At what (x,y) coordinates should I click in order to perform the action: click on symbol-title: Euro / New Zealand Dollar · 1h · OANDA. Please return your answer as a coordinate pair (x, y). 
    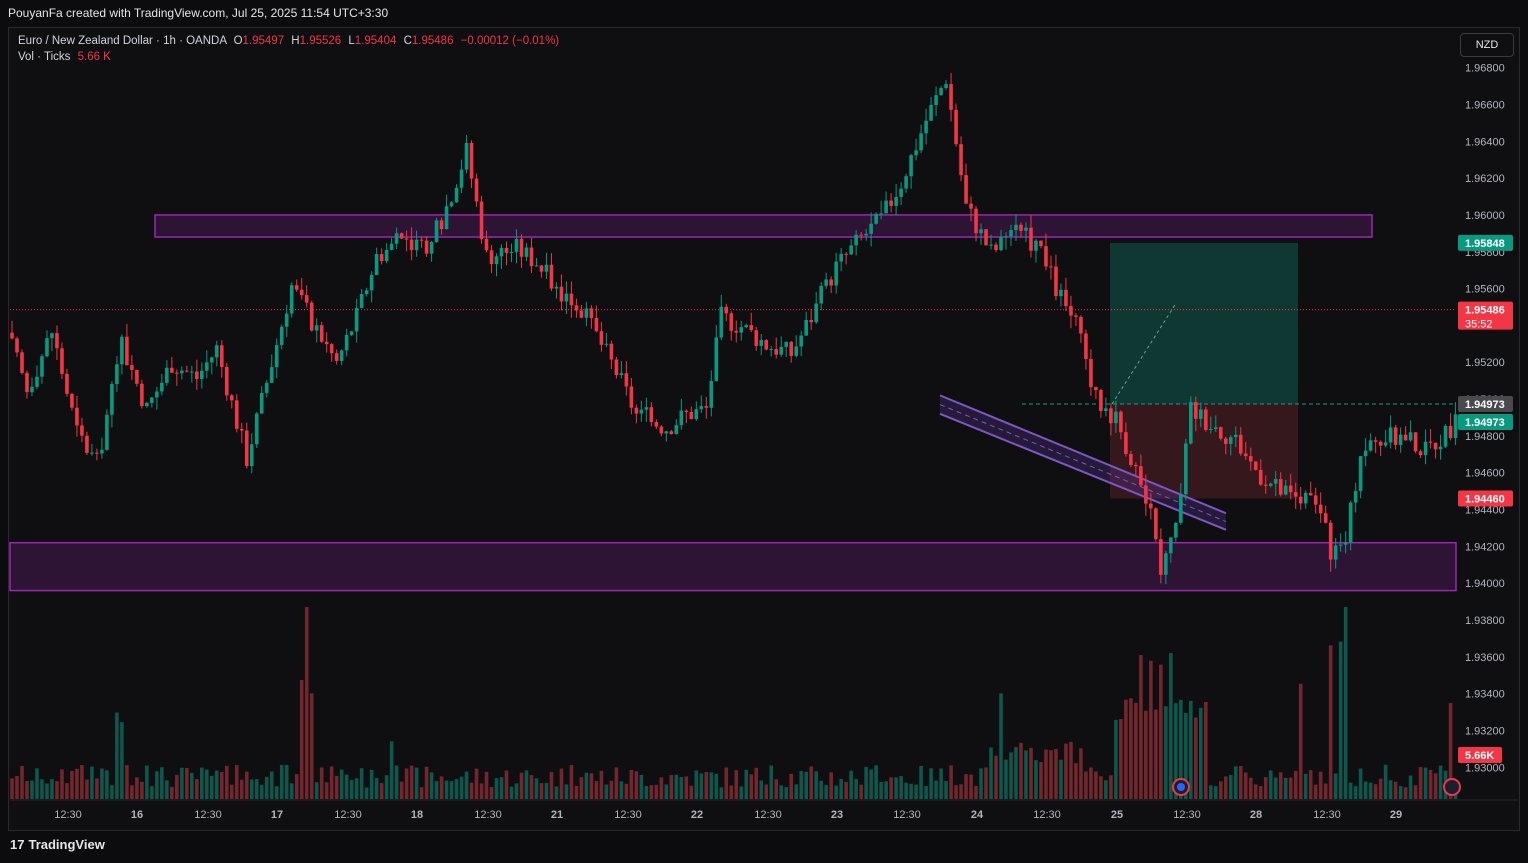
    Looking at the image, I should click on (122, 41).